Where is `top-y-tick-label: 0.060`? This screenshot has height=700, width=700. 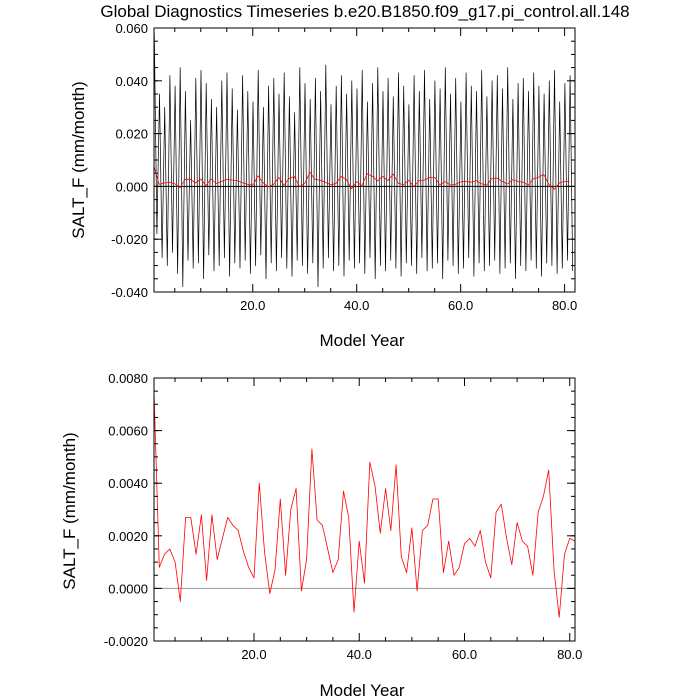 top-y-tick-label: 0.060 is located at coordinates (131, 28).